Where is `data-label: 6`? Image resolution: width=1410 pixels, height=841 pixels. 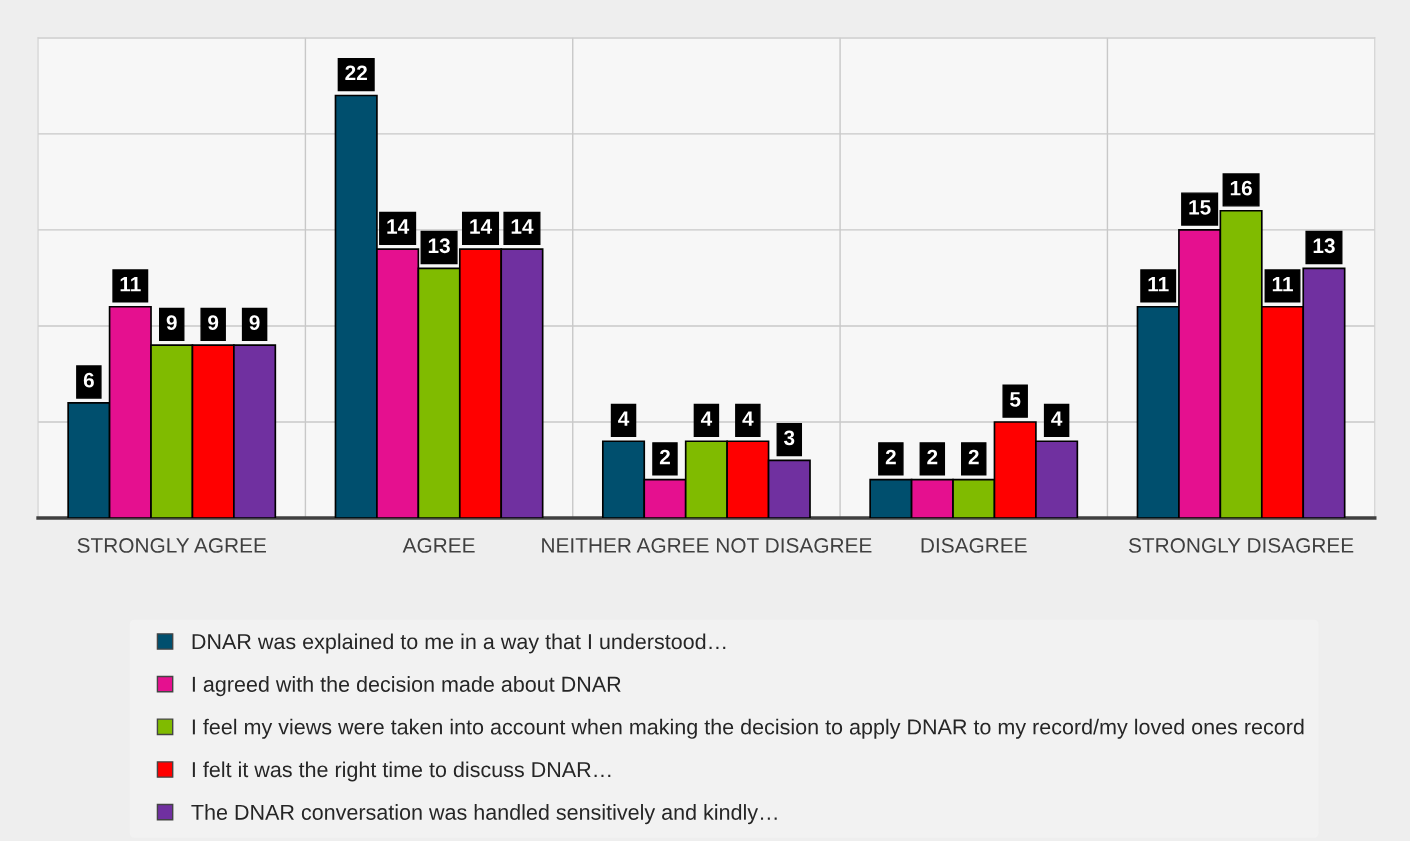 data-label: 6 is located at coordinates (88, 380).